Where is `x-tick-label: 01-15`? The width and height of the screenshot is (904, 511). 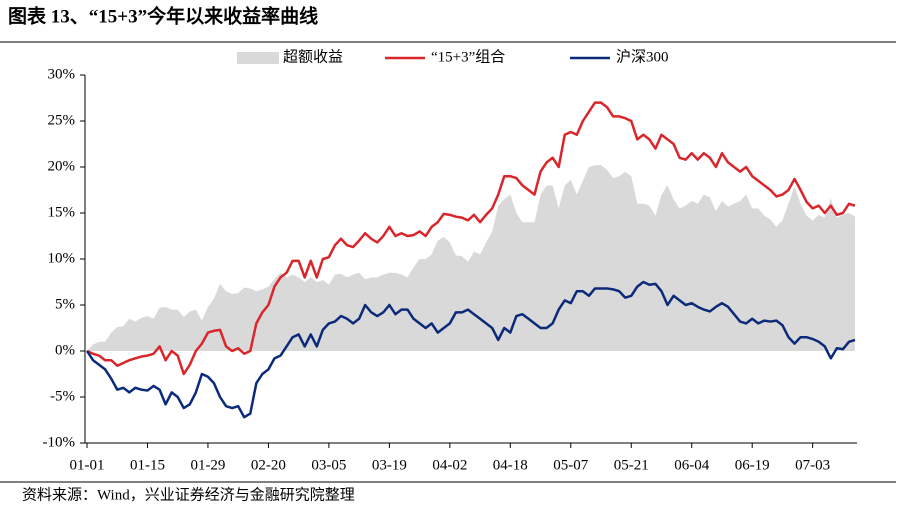 x-tick-label: 01-15 is located at coordinates (147, 465).